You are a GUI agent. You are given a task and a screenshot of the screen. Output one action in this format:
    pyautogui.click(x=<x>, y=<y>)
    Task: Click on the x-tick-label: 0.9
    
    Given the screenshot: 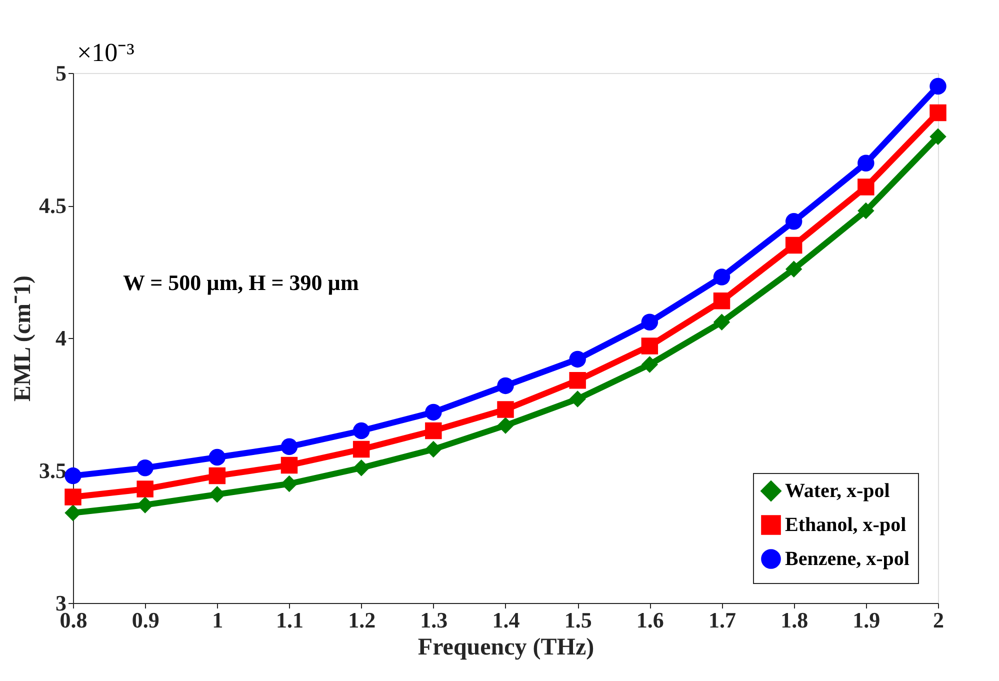 What is the action you would take?
    pyautogui.click(x=146, y=620)
    